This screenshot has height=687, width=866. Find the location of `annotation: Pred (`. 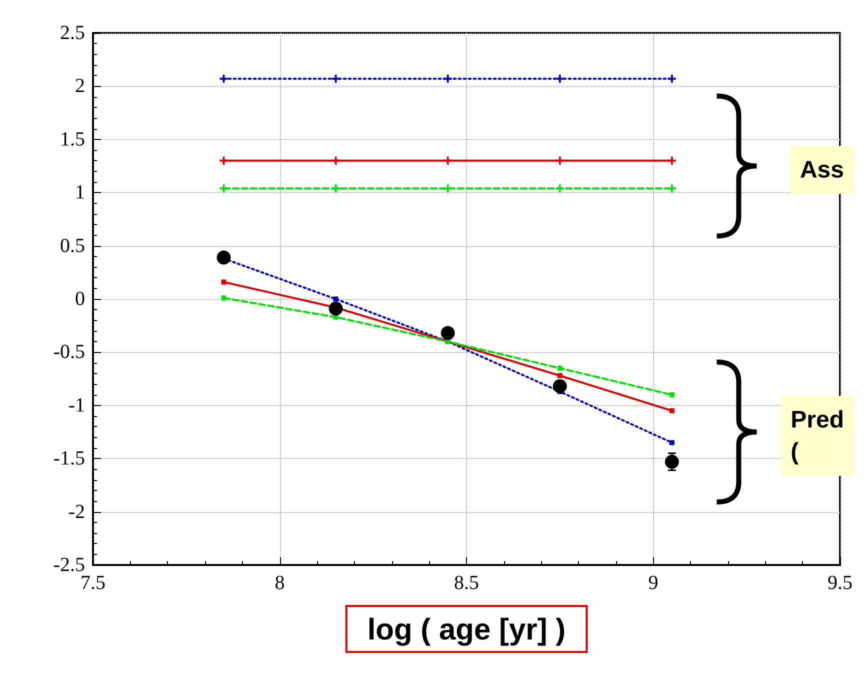

annotation: Pred ( is located at coordinates (817, 436).